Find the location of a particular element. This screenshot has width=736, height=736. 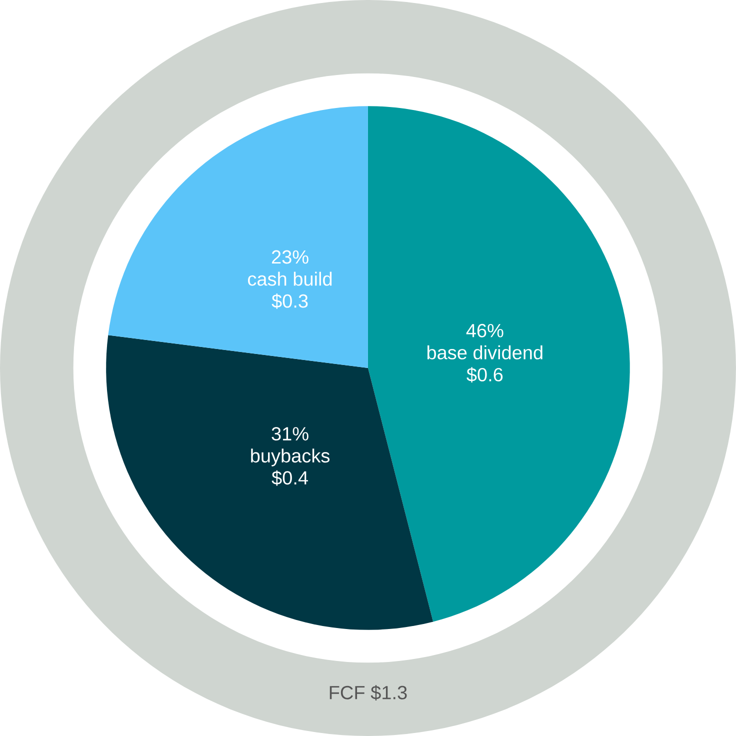

text: FCF $1.3 is located at coordinates (368, 692).